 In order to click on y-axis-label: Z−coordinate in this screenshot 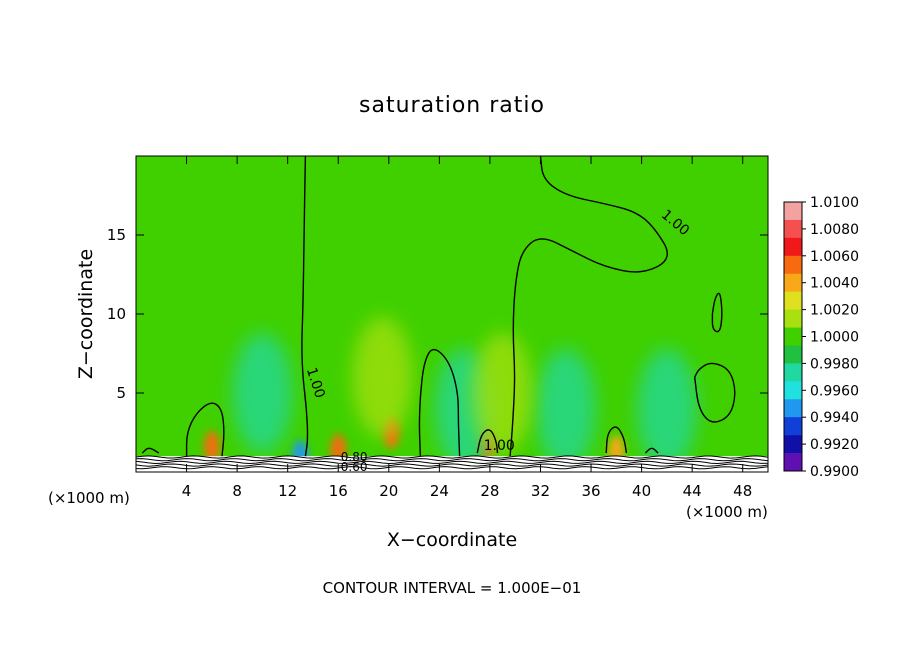, I will do `click(86, 314)`.